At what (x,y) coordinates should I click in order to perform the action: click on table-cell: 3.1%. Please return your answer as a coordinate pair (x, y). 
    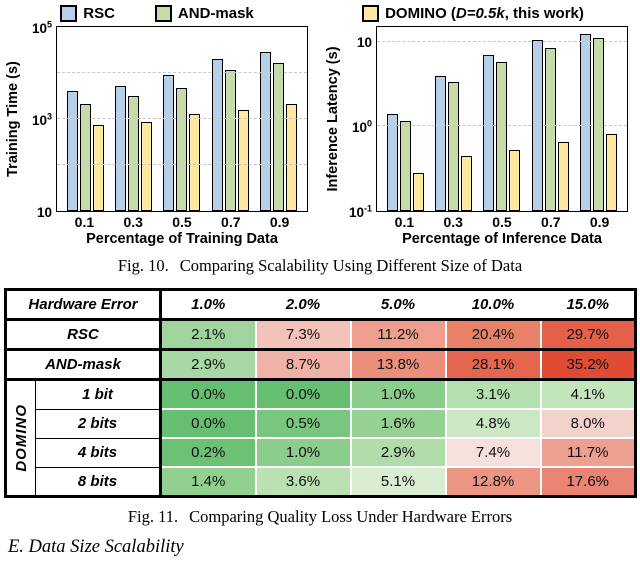
    Looking at the image, I should click on (493, 394).